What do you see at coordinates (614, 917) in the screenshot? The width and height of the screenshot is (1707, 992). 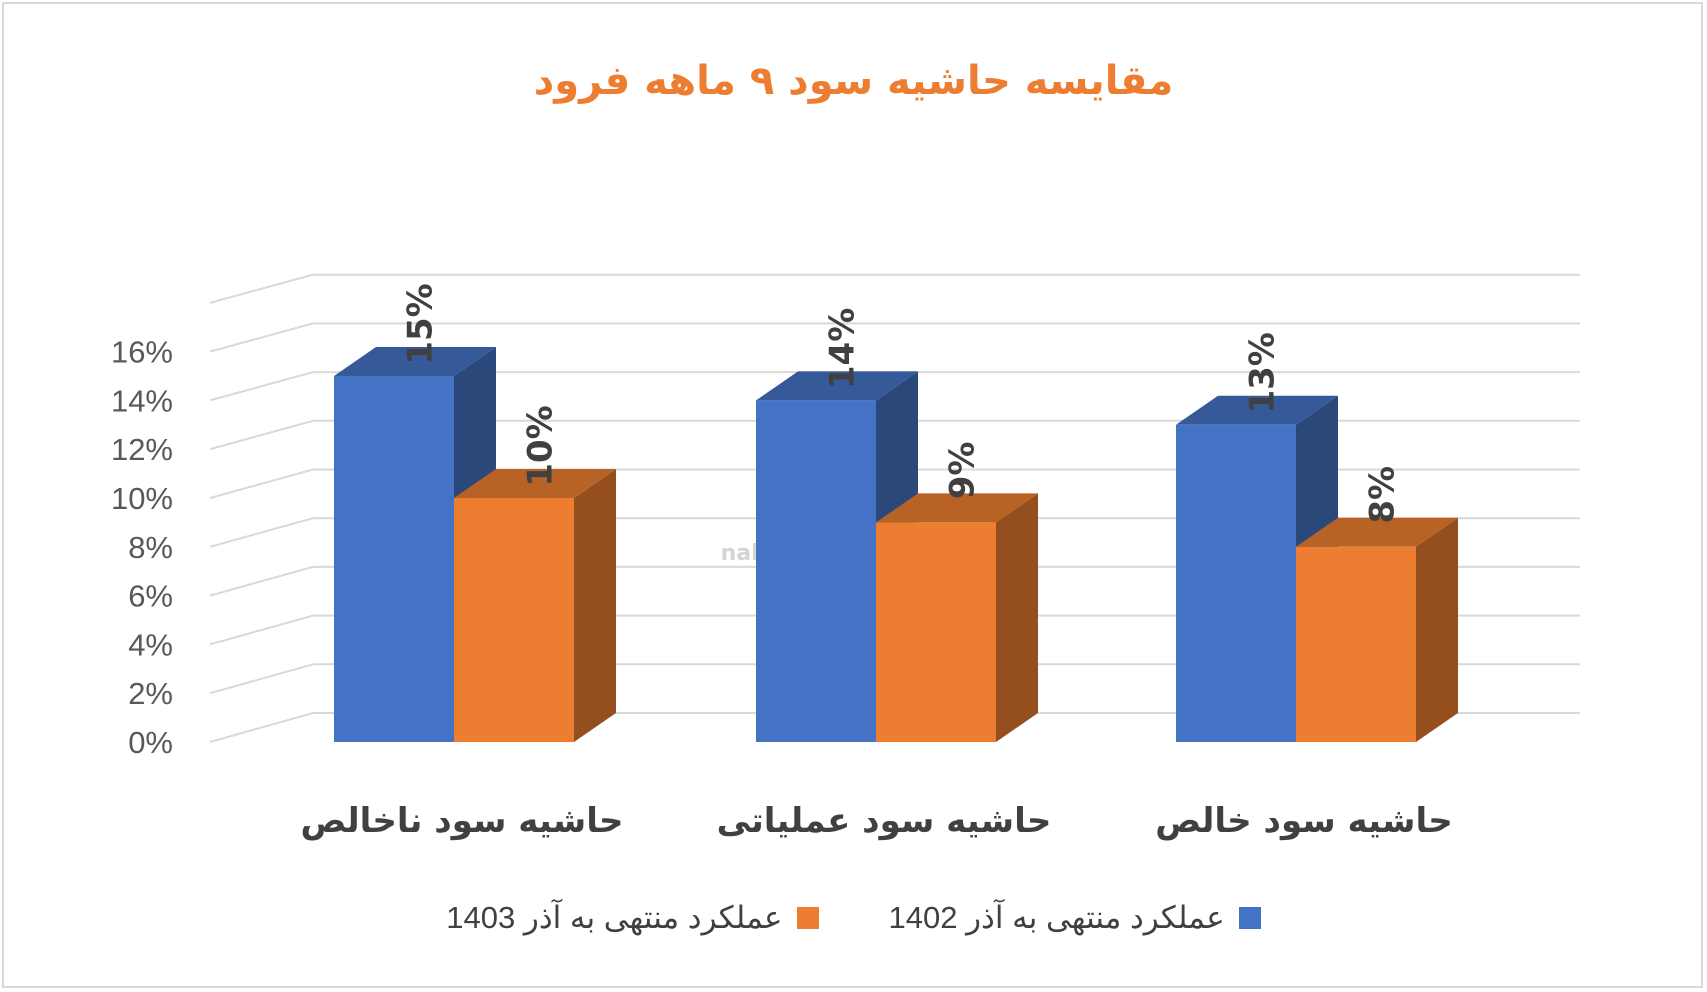 I see `legend-label-1403: عملکرد منتهی به آذر 1403` at bounding box center [614, 917].